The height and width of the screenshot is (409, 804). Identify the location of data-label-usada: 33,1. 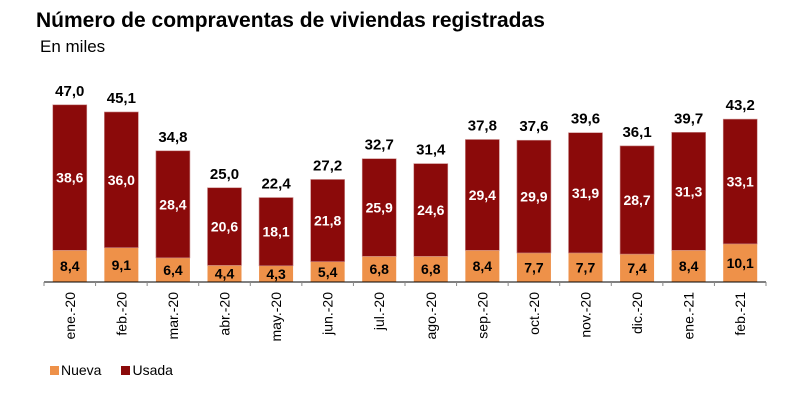
(740, 182).